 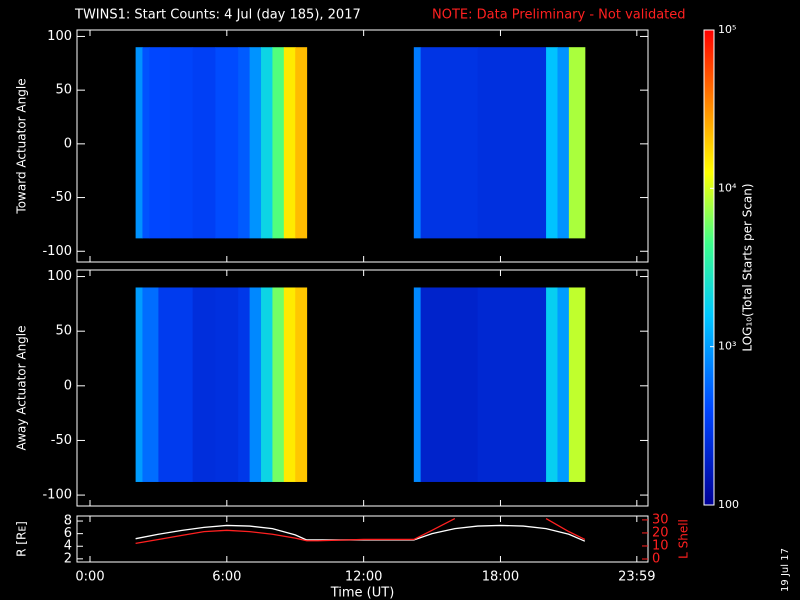 What do you see at coordinates (68, 546) in the screenshot?
I see `y-tick-label: 4` at bounding box center [68, 546].